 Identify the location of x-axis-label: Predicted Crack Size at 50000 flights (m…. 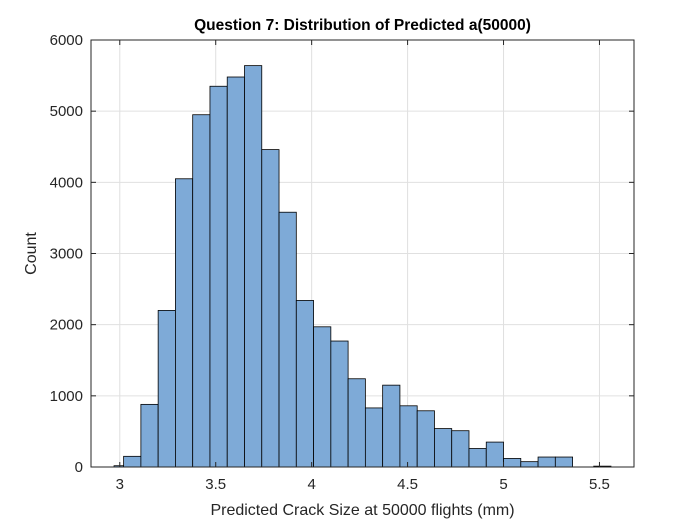
(362, 510).